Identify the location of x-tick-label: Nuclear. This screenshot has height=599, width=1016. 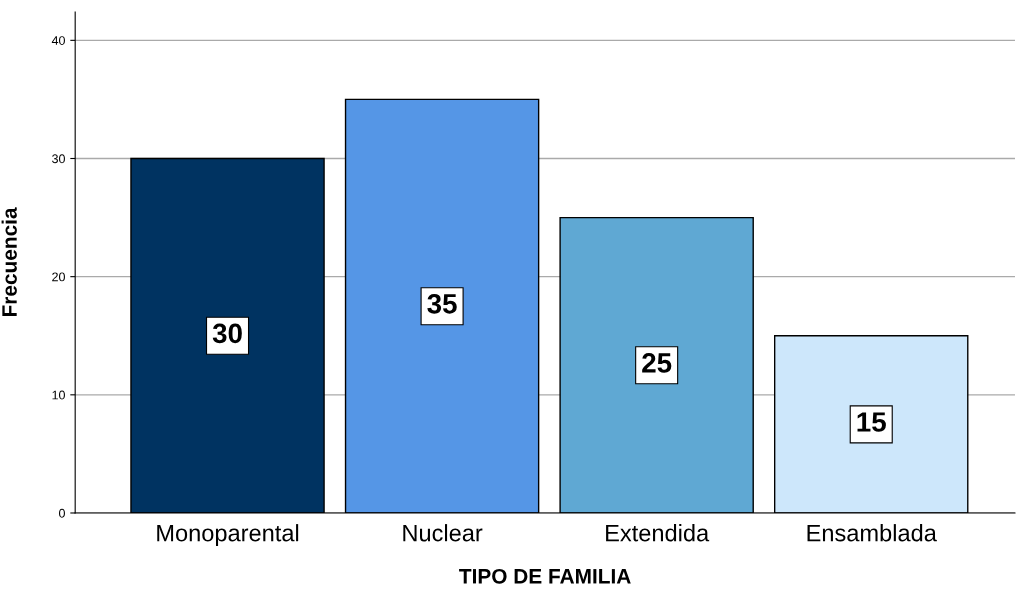
(443, 533).